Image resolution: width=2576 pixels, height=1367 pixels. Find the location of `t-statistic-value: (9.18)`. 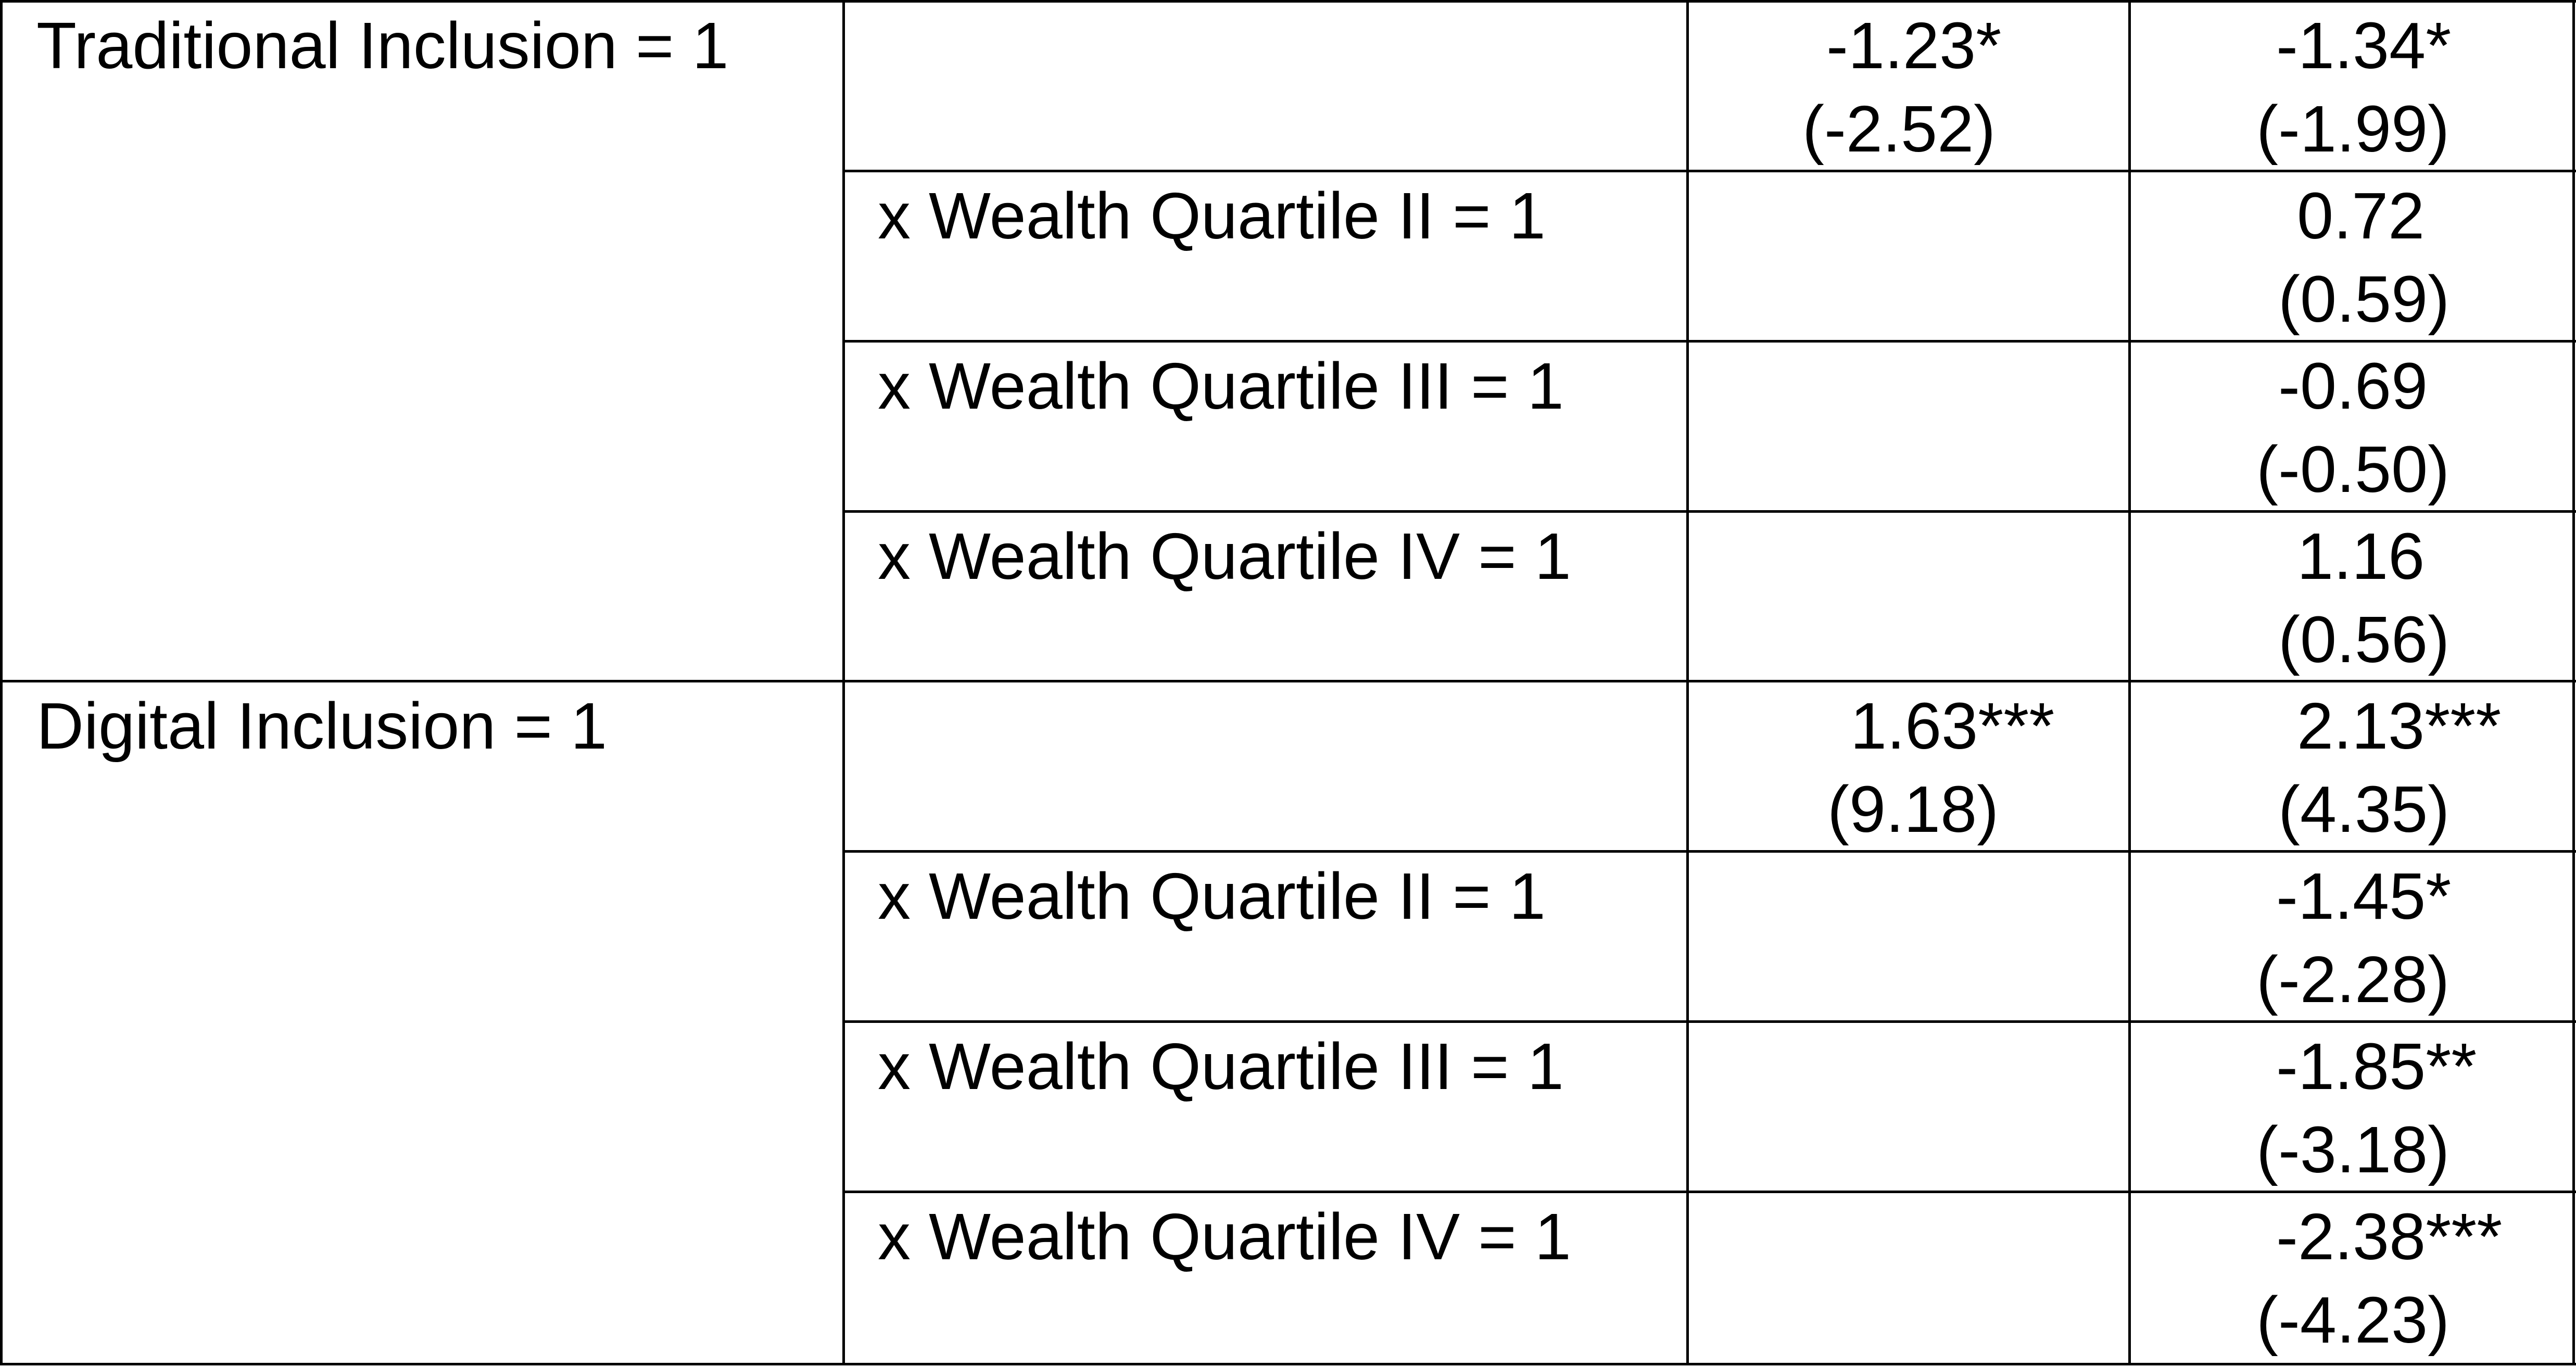

t-statistic-value: (9.18) is located at coordinates (1913, 809).